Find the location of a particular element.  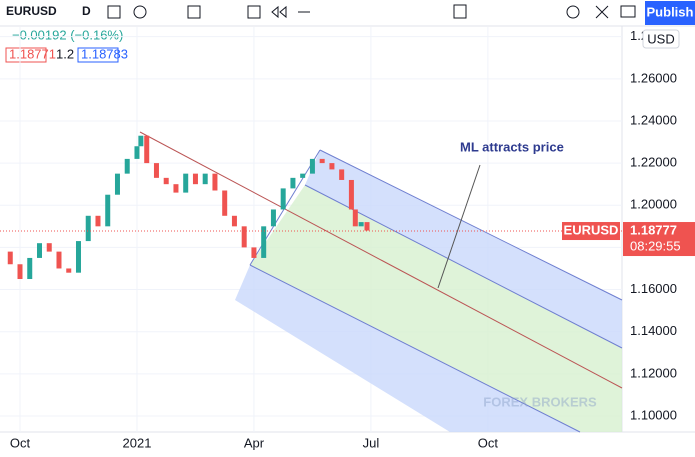

publish-label: Publish is located at coordinates (670, 11).